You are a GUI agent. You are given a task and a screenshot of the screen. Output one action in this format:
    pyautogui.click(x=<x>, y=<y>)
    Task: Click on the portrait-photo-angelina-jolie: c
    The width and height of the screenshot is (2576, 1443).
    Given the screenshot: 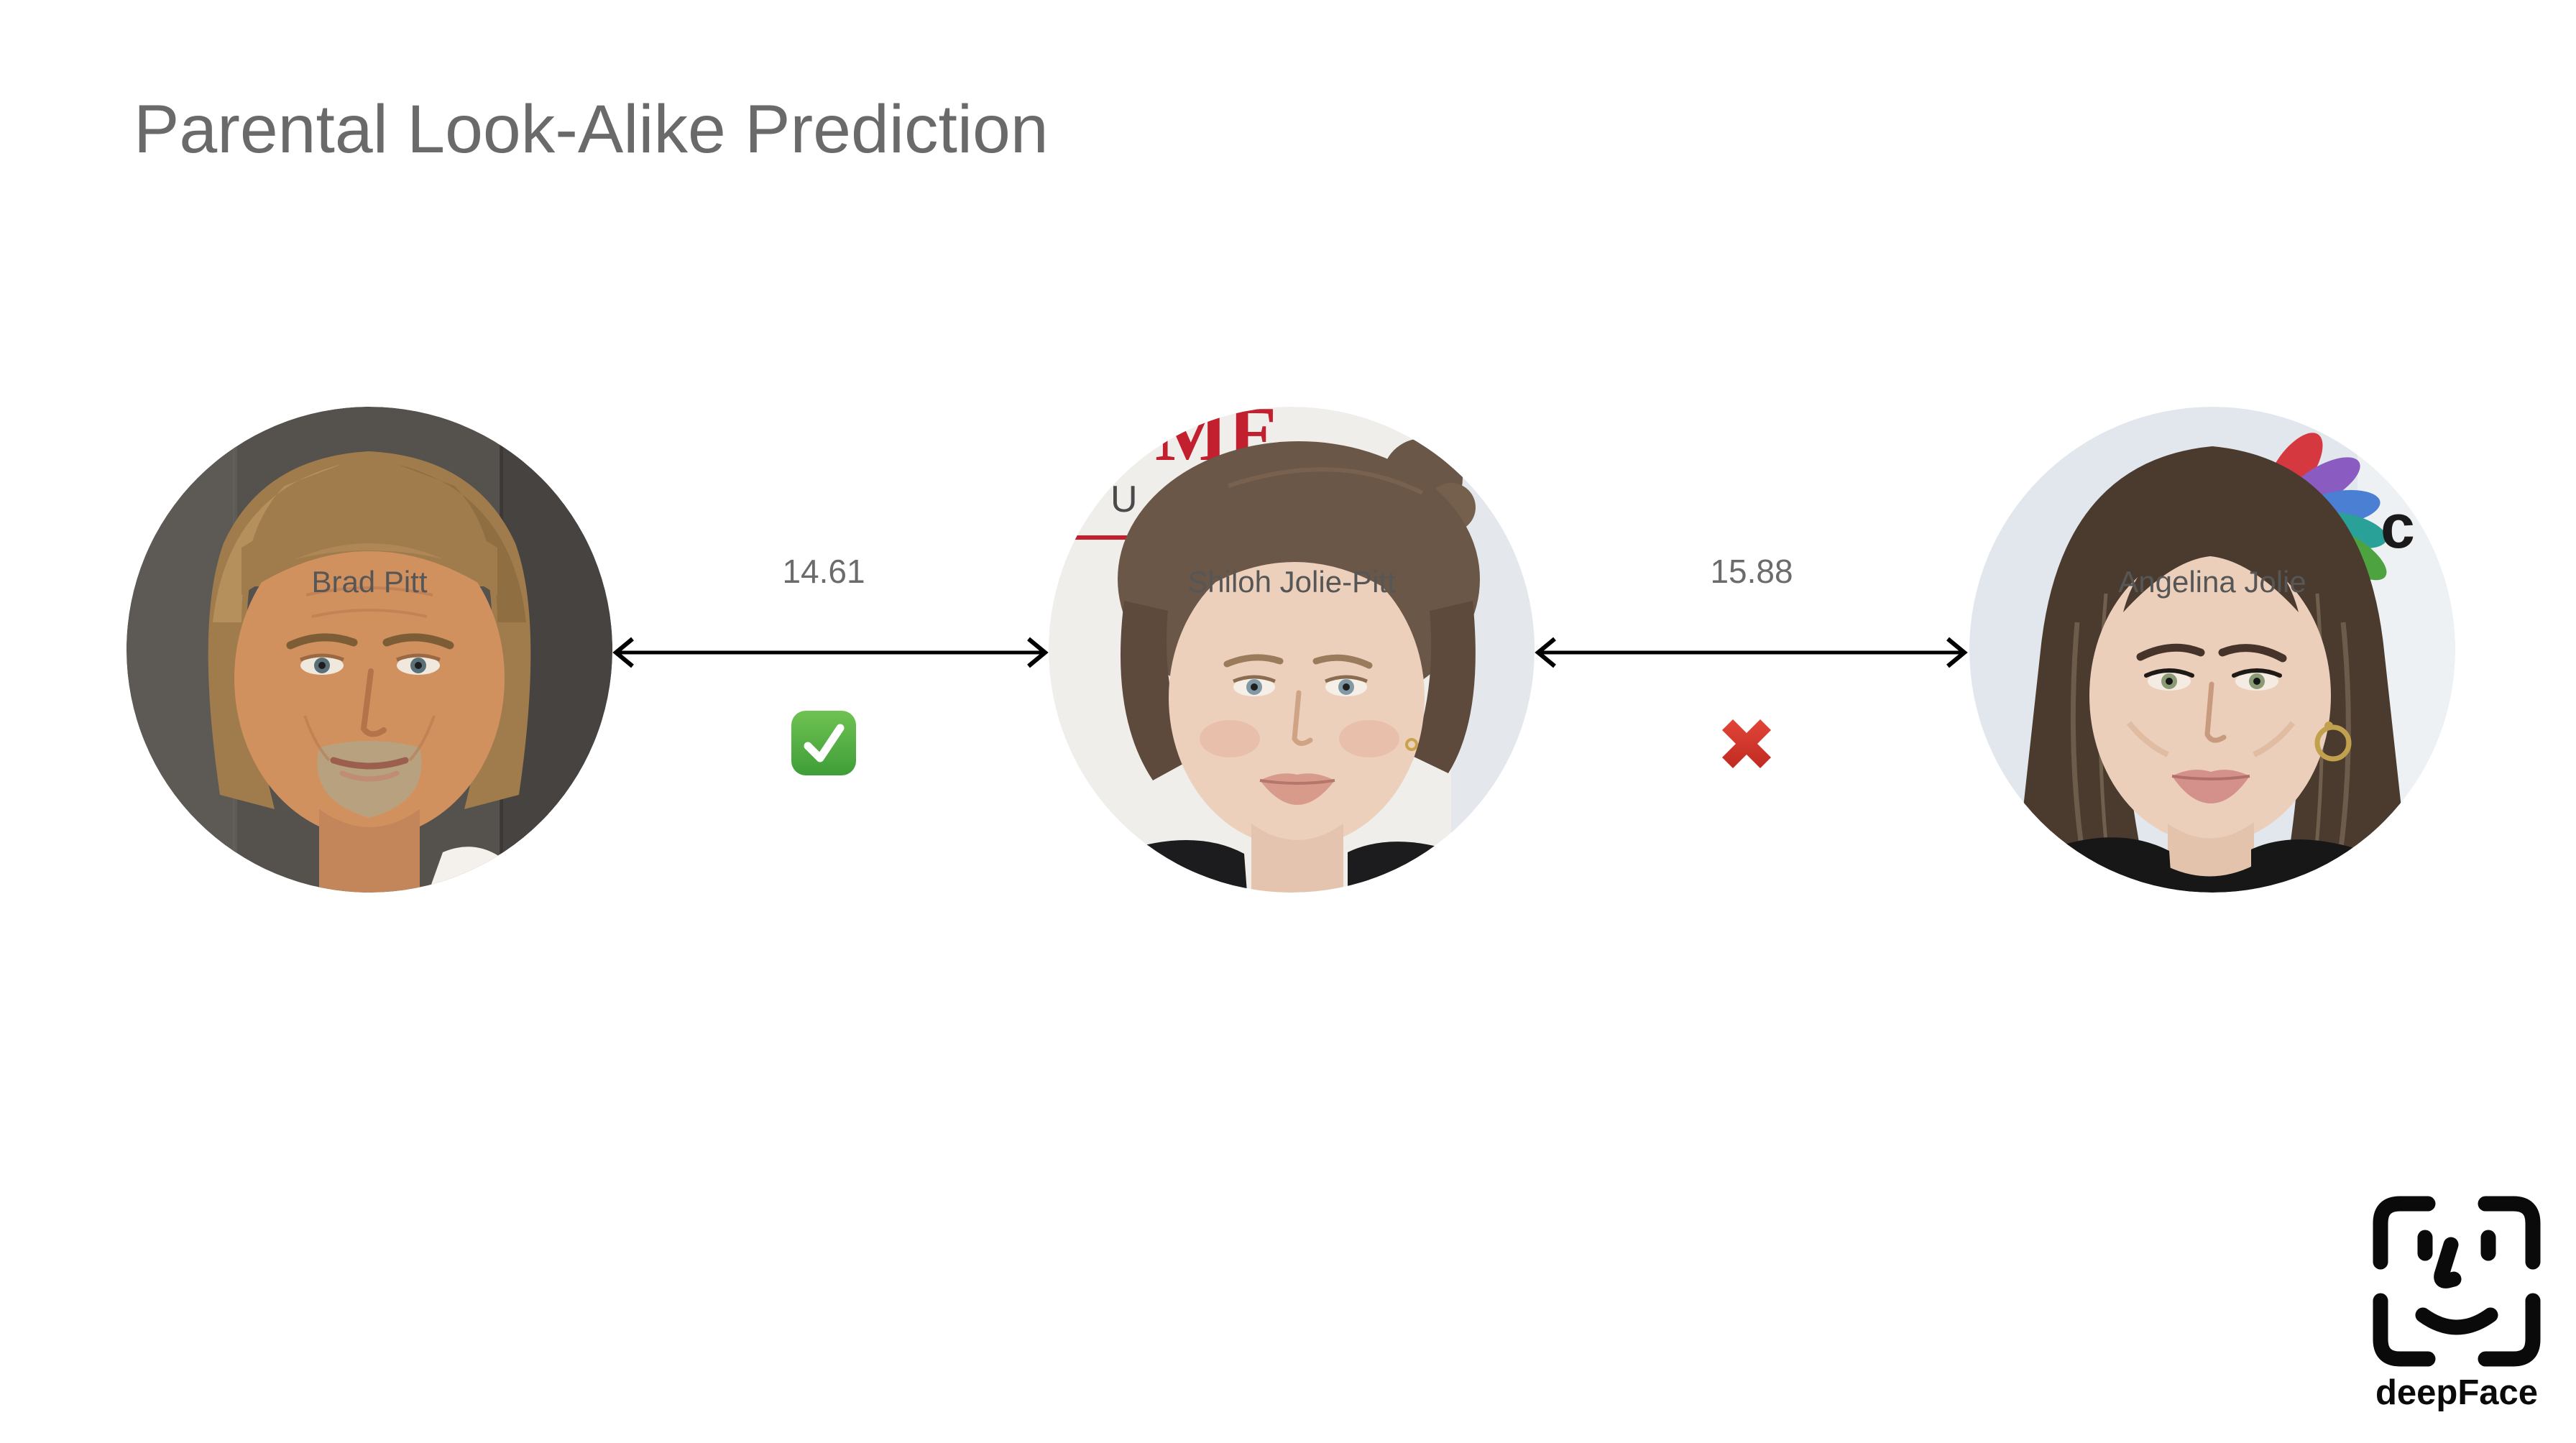 What is the action you would take?
    pyautogui.click(x=2212, y=650)
    